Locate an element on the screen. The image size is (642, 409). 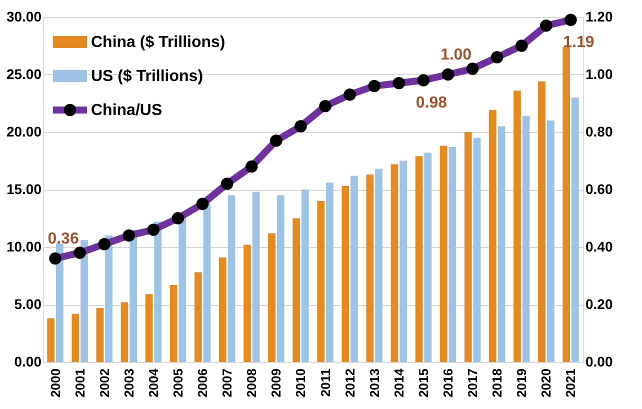
y2-tick-label: 0.60 is located at coordinates (599, 189).